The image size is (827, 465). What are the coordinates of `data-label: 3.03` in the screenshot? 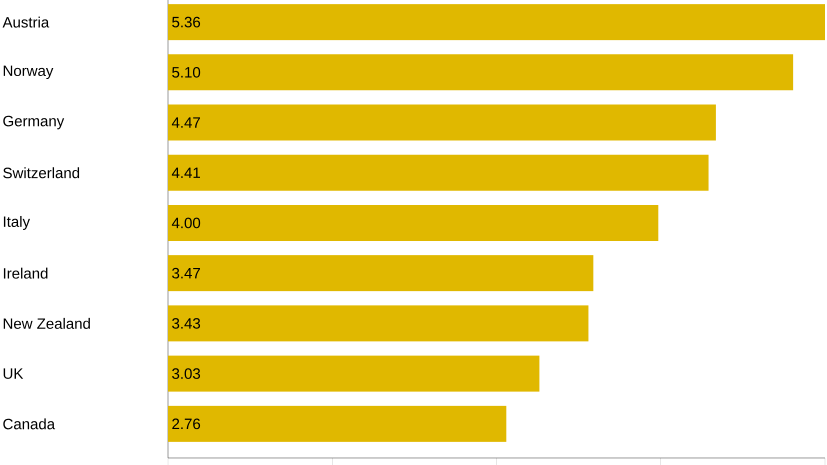 It's located at (186, 373).